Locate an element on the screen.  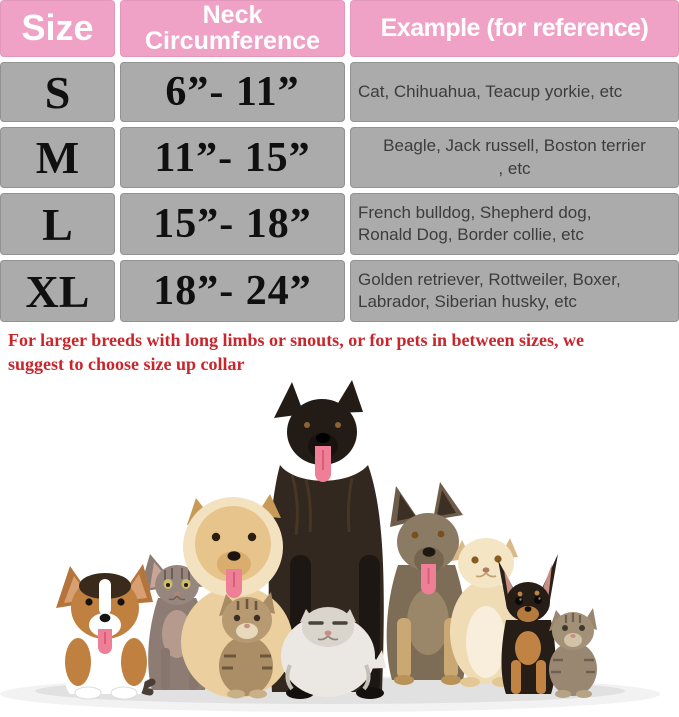
row-l-neck: 15”- 18” is located at coordinates (232, 224).